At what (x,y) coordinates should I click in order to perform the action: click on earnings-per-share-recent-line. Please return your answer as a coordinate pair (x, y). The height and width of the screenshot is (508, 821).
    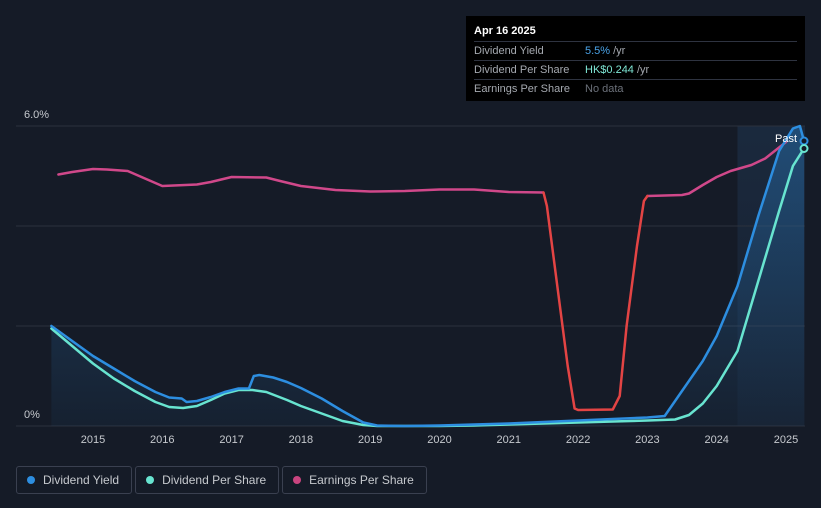
    Looking at the image, I should click on (717, 169).